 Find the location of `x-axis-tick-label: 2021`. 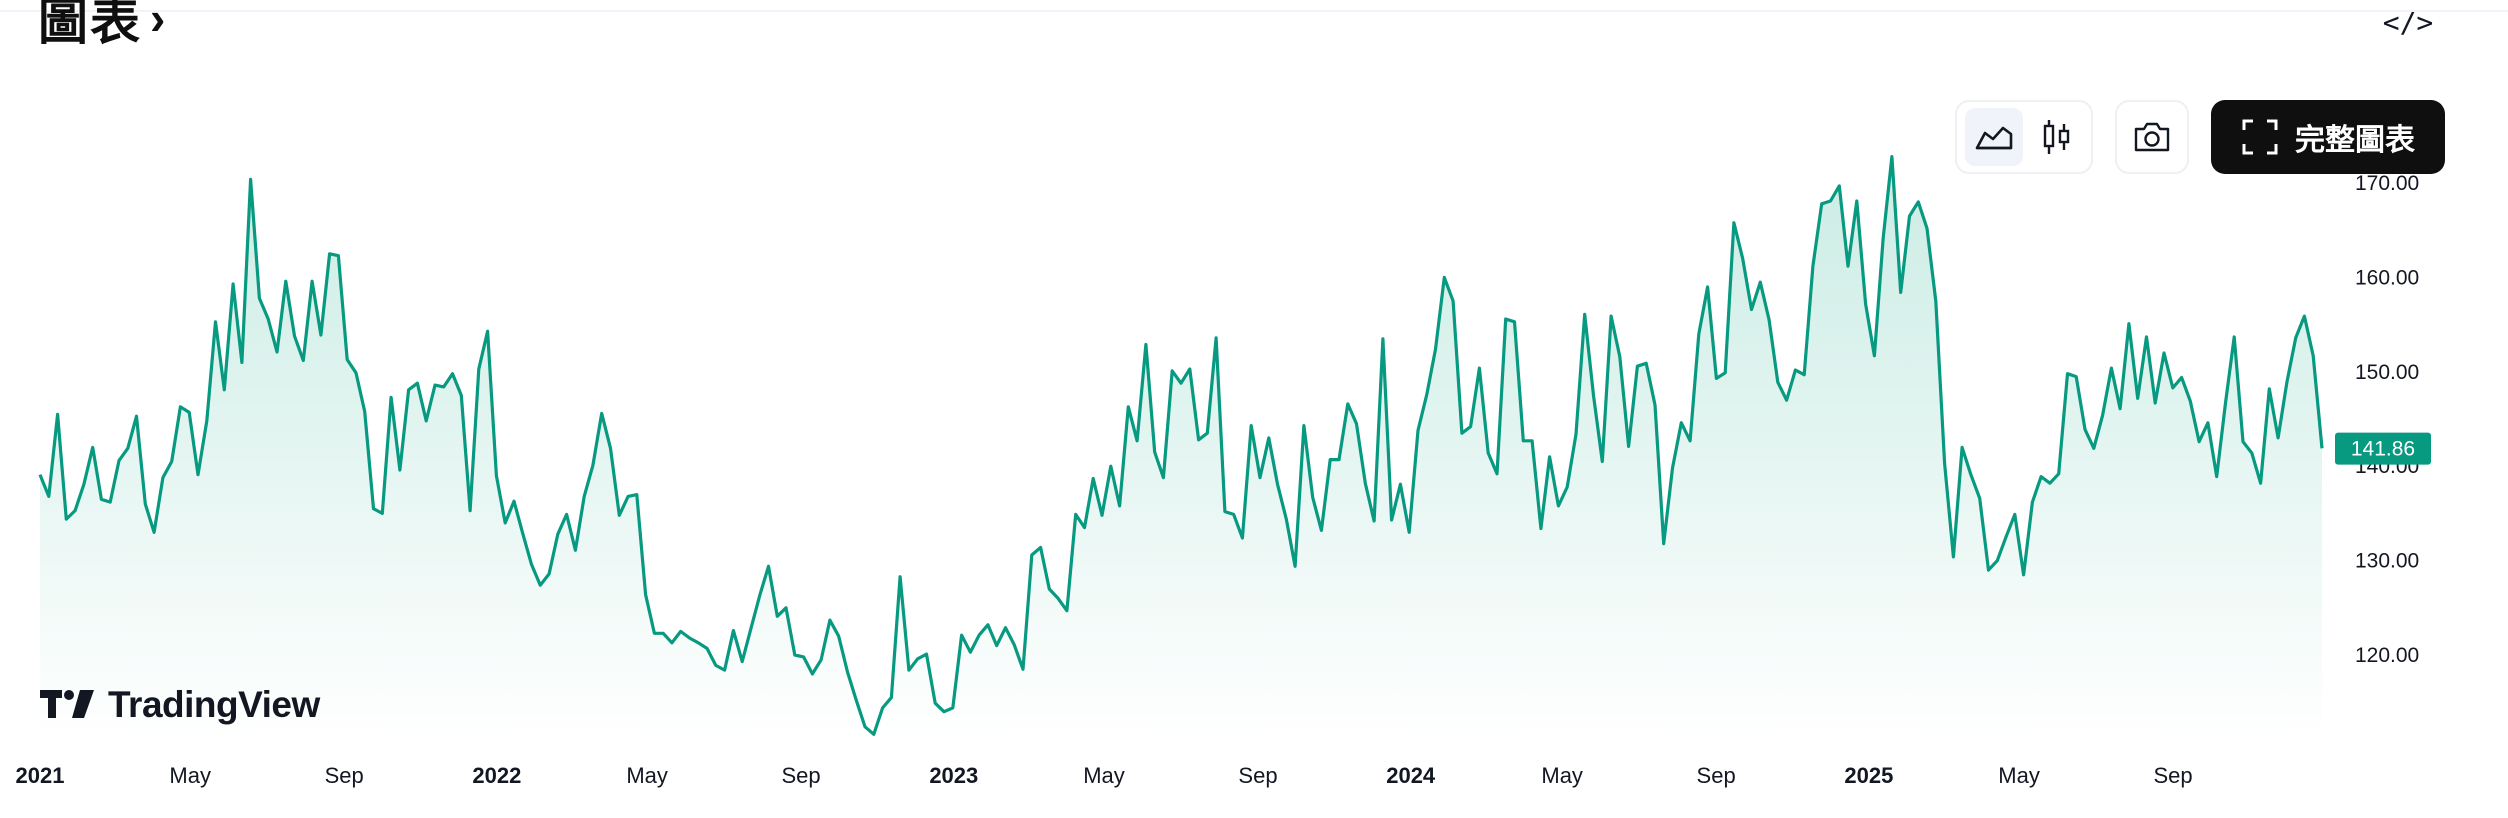

x-axis-tick-label: 2021 is located at coordinates (40, 775).